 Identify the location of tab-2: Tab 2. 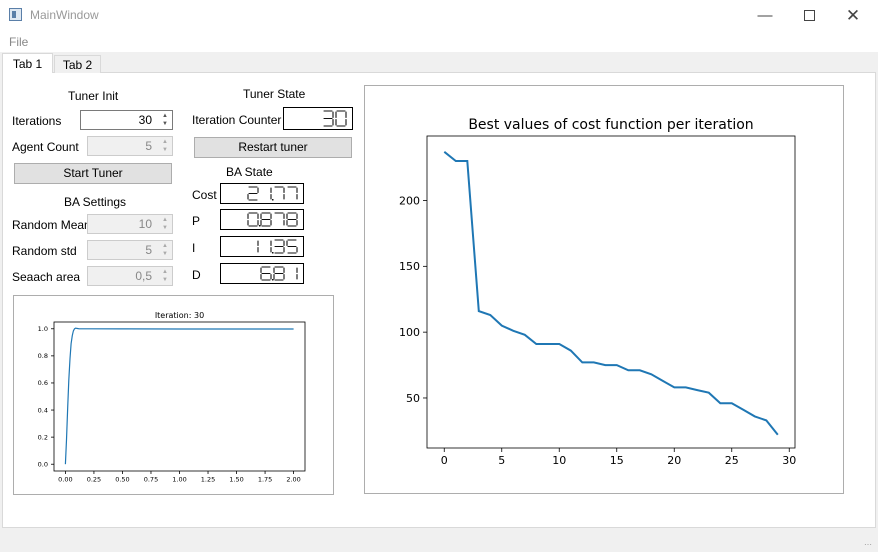
(77, 64).